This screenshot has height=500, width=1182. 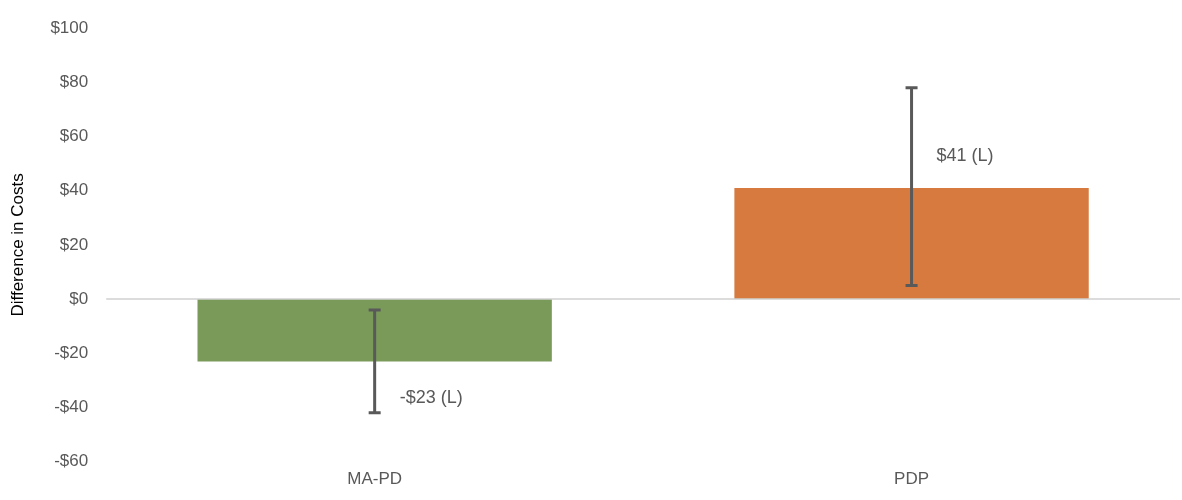 I want to click on x-tick-label: MA-PD, so click(x=375, y=479).